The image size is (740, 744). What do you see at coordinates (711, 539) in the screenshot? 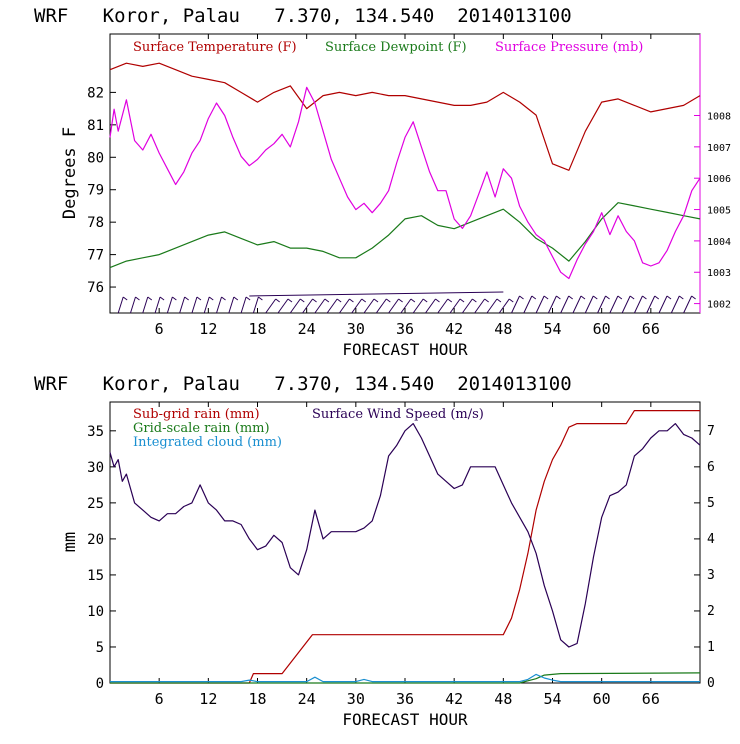
I see `precip-y2-tick-label: 4` at bounding box center [711, 539].